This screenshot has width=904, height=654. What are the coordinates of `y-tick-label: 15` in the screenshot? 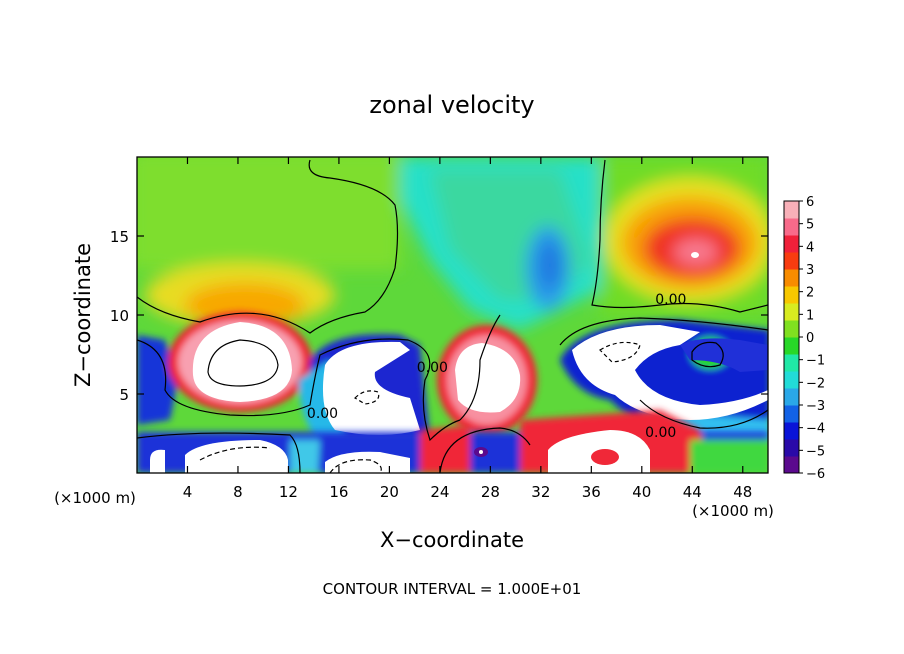 It's located at (119, 237).